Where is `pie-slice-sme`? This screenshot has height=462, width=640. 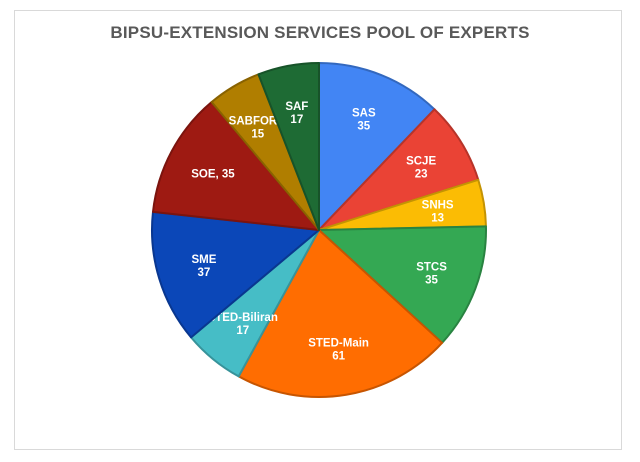 pie-slice-sme is located at coordinates (235, 274).